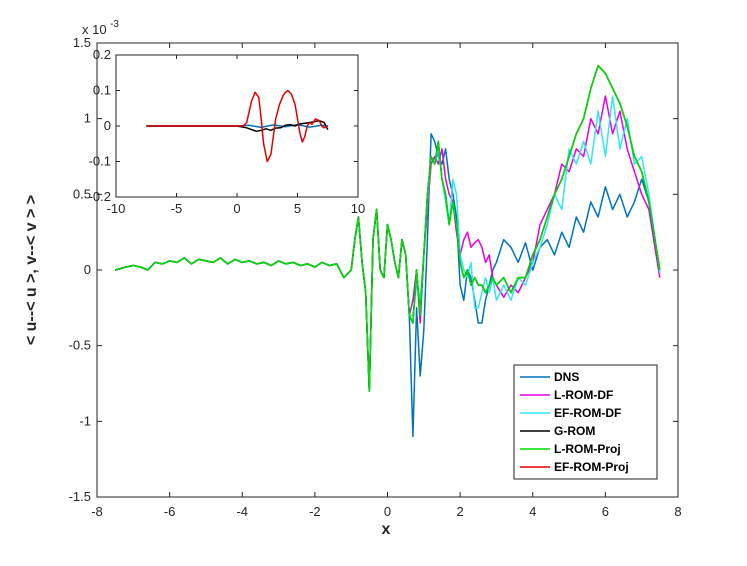  I want to click on inset-axes: -10 -5 0 5 10 -0.2 -0.1 0 0.1 0.2, so click(227, 131).